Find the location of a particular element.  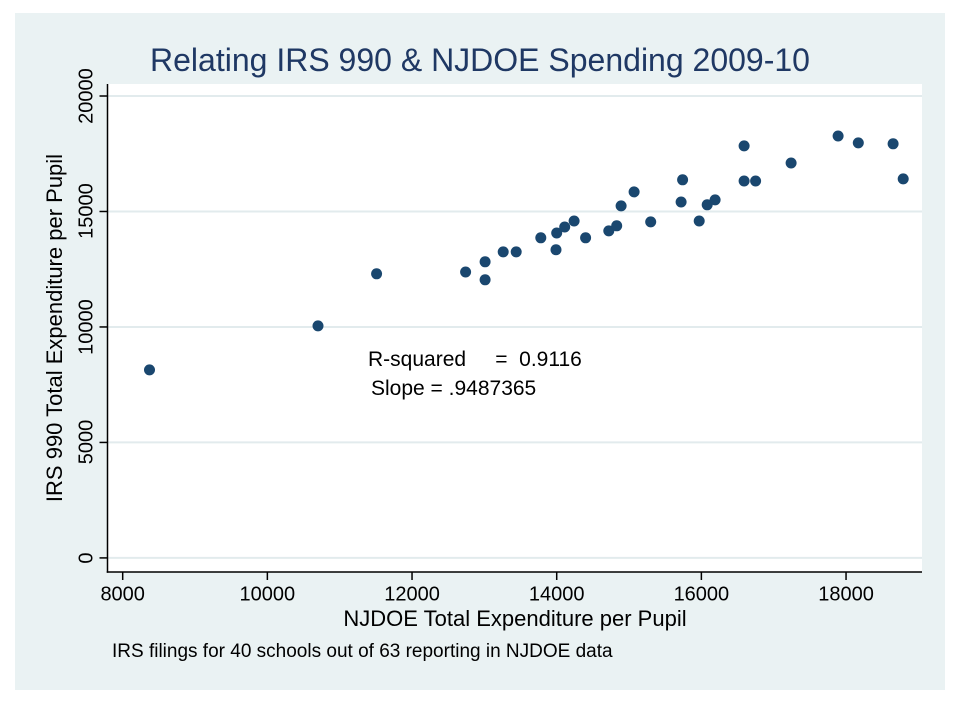

x-tick-label: 10000 is located at coordinates (267, 594).